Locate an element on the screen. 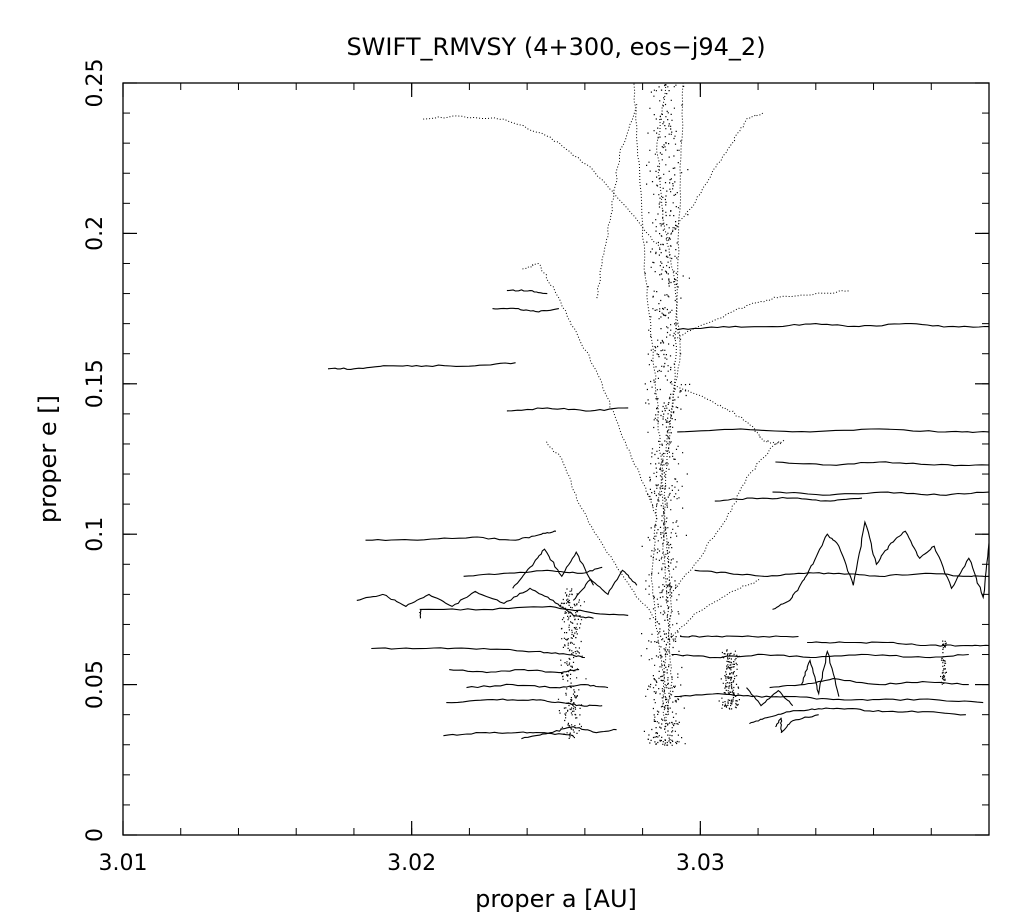 The height and width of the screenshot is (919, 1021). y-tick-label-0: 0 is located at coordinates (95, 835).